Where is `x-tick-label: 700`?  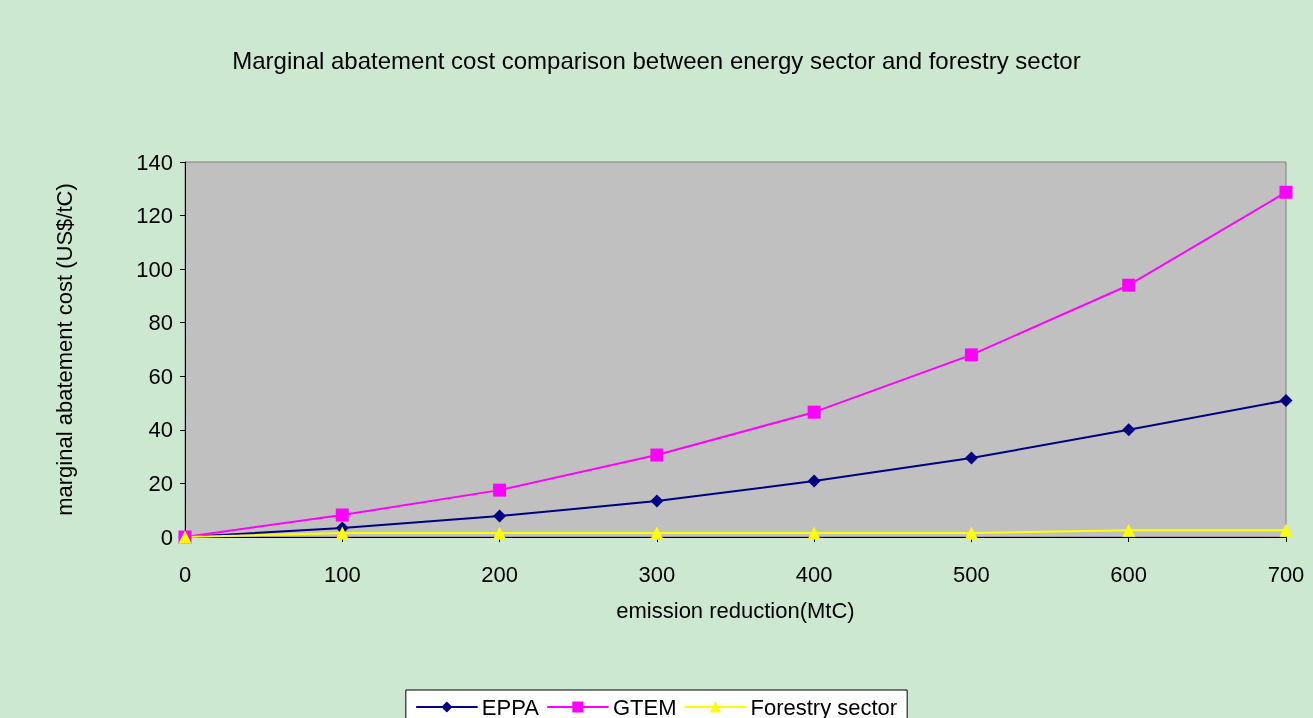
x-tick-label: 700 is located at coordinates (1286, 574).